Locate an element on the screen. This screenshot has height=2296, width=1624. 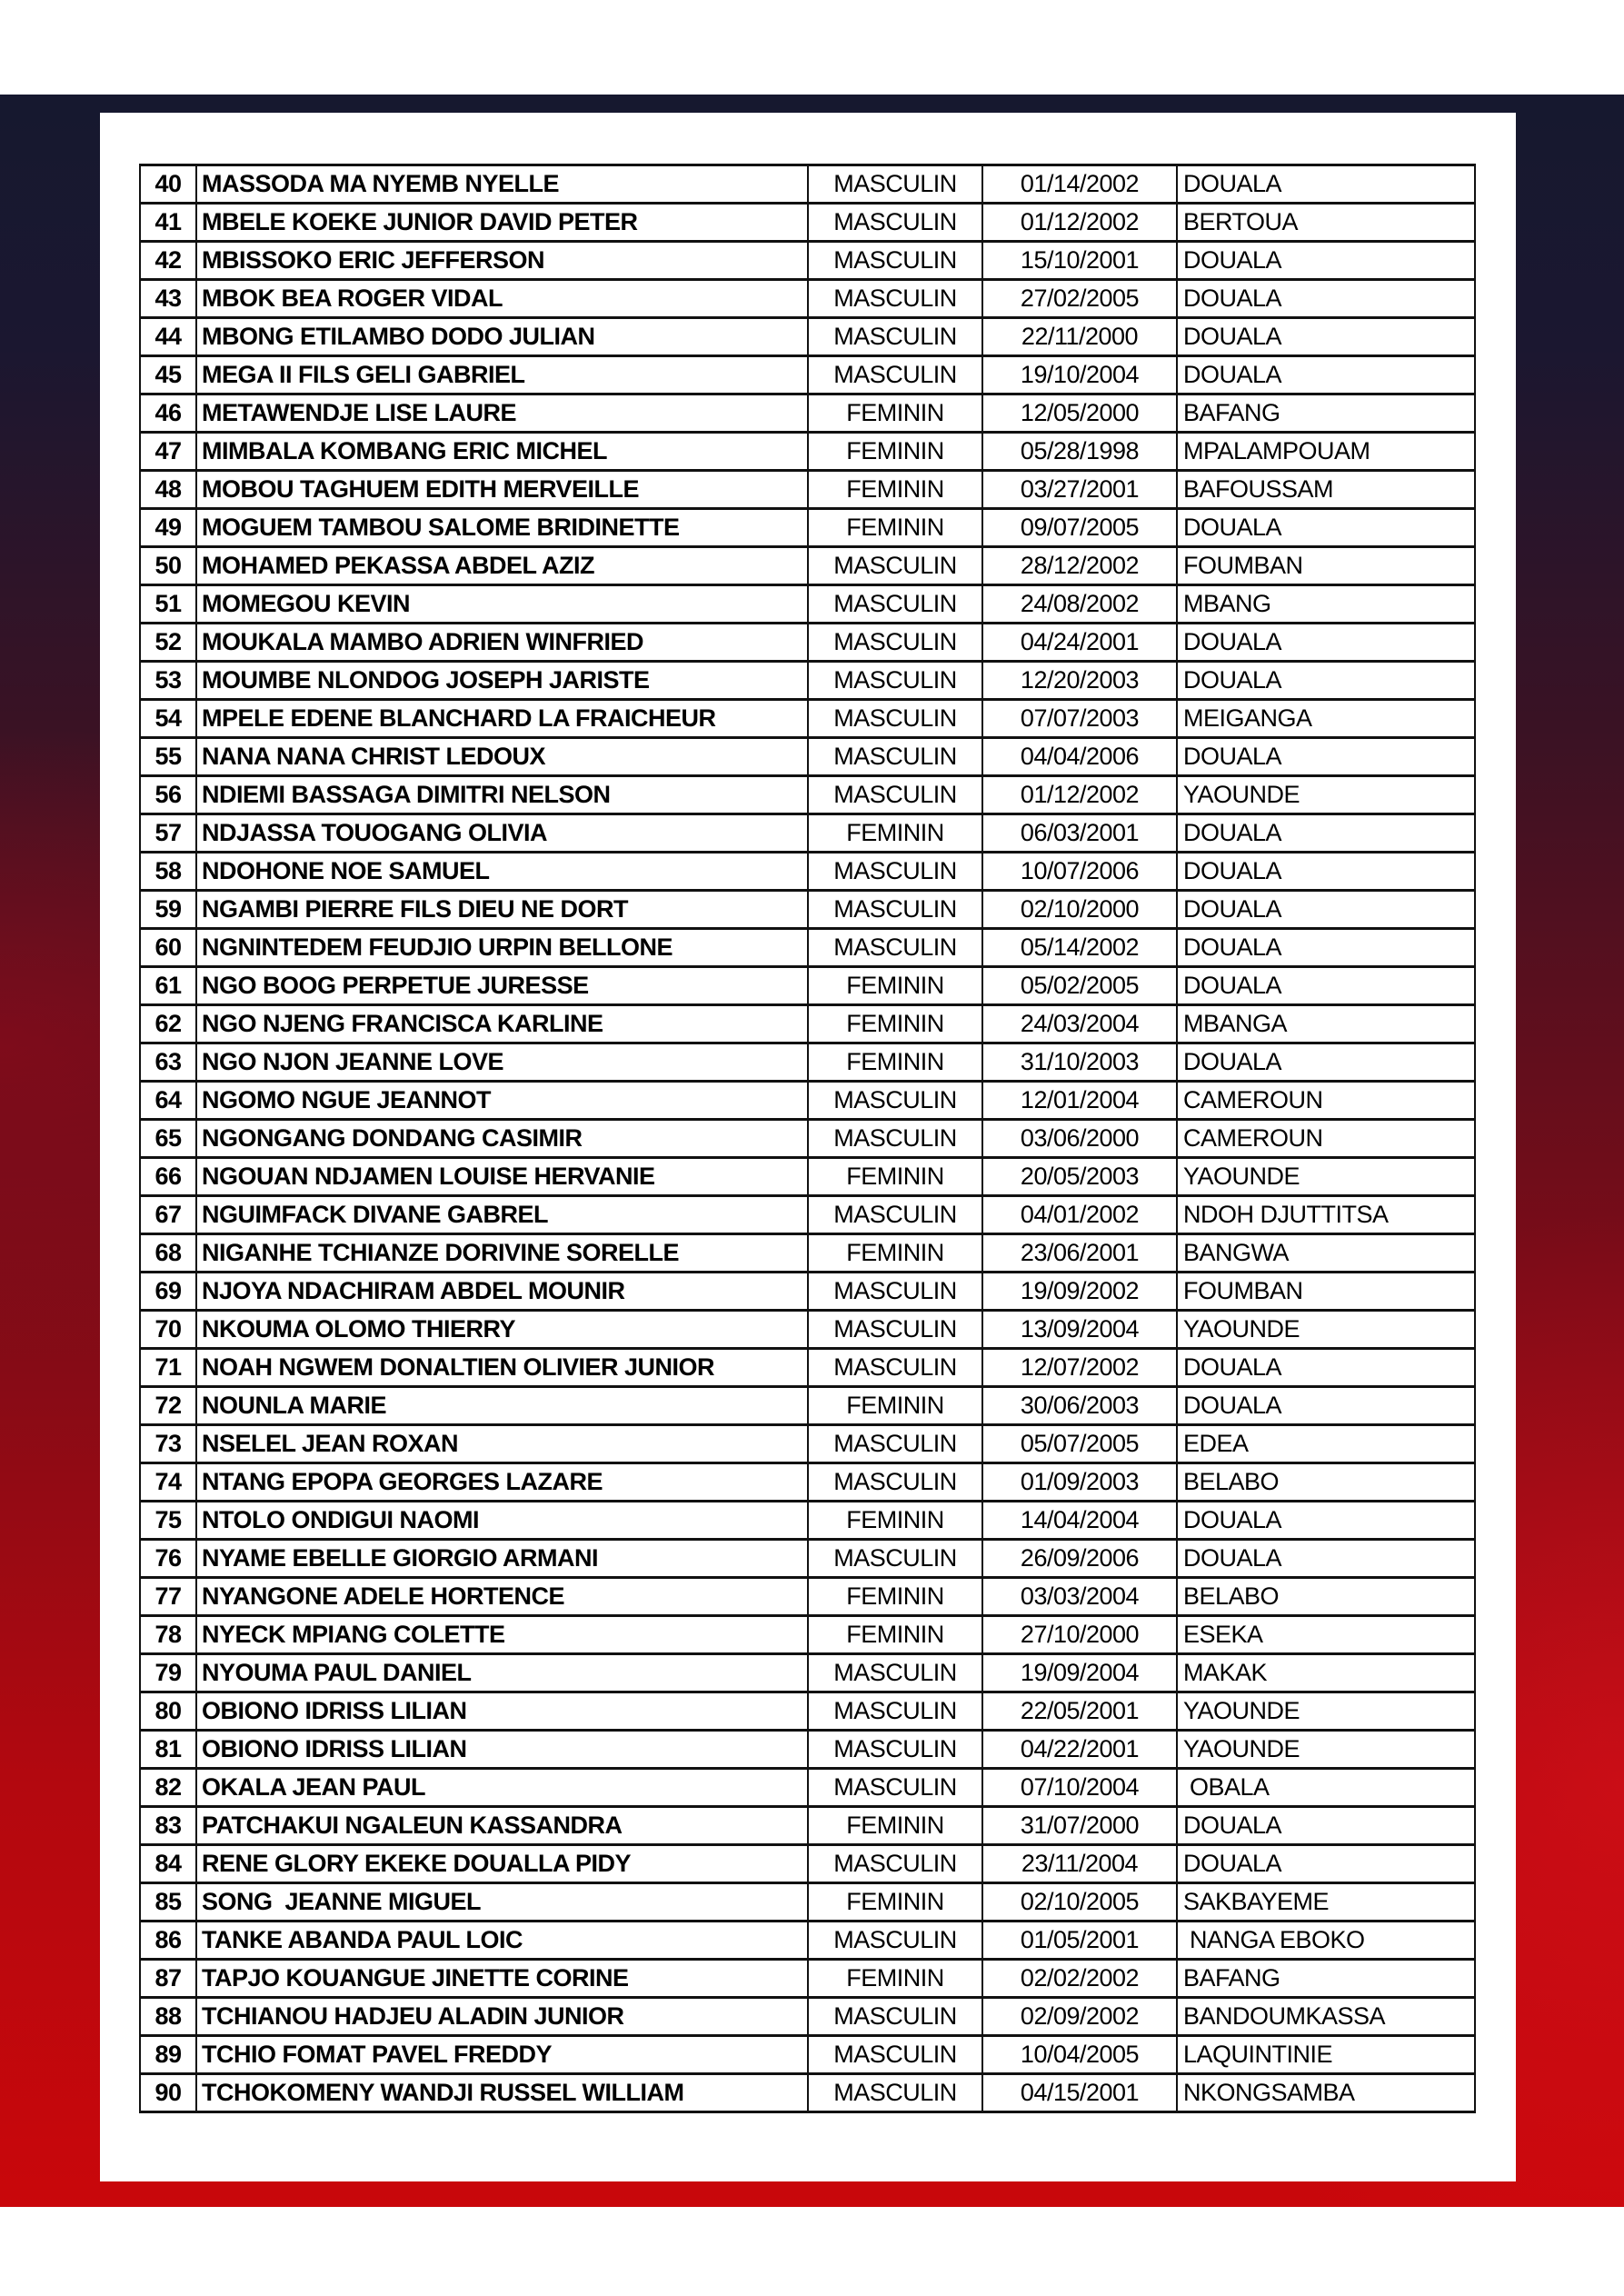
table-row: 72 NOUNLA MARIE FEMININ 30/06/2003 DOUALA is located at coordinates (807, 1405).